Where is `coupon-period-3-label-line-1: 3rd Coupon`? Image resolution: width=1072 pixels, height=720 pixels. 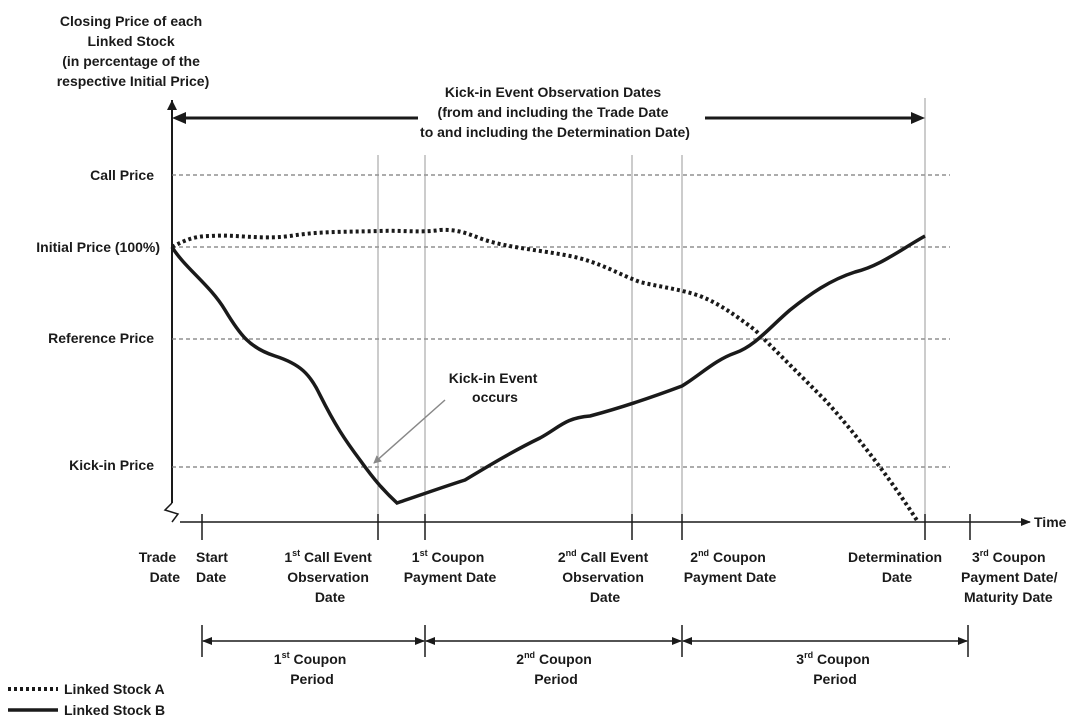 coupon-period-3-label-line-1: 3rd Coupon is located at coordinates (833, 658).